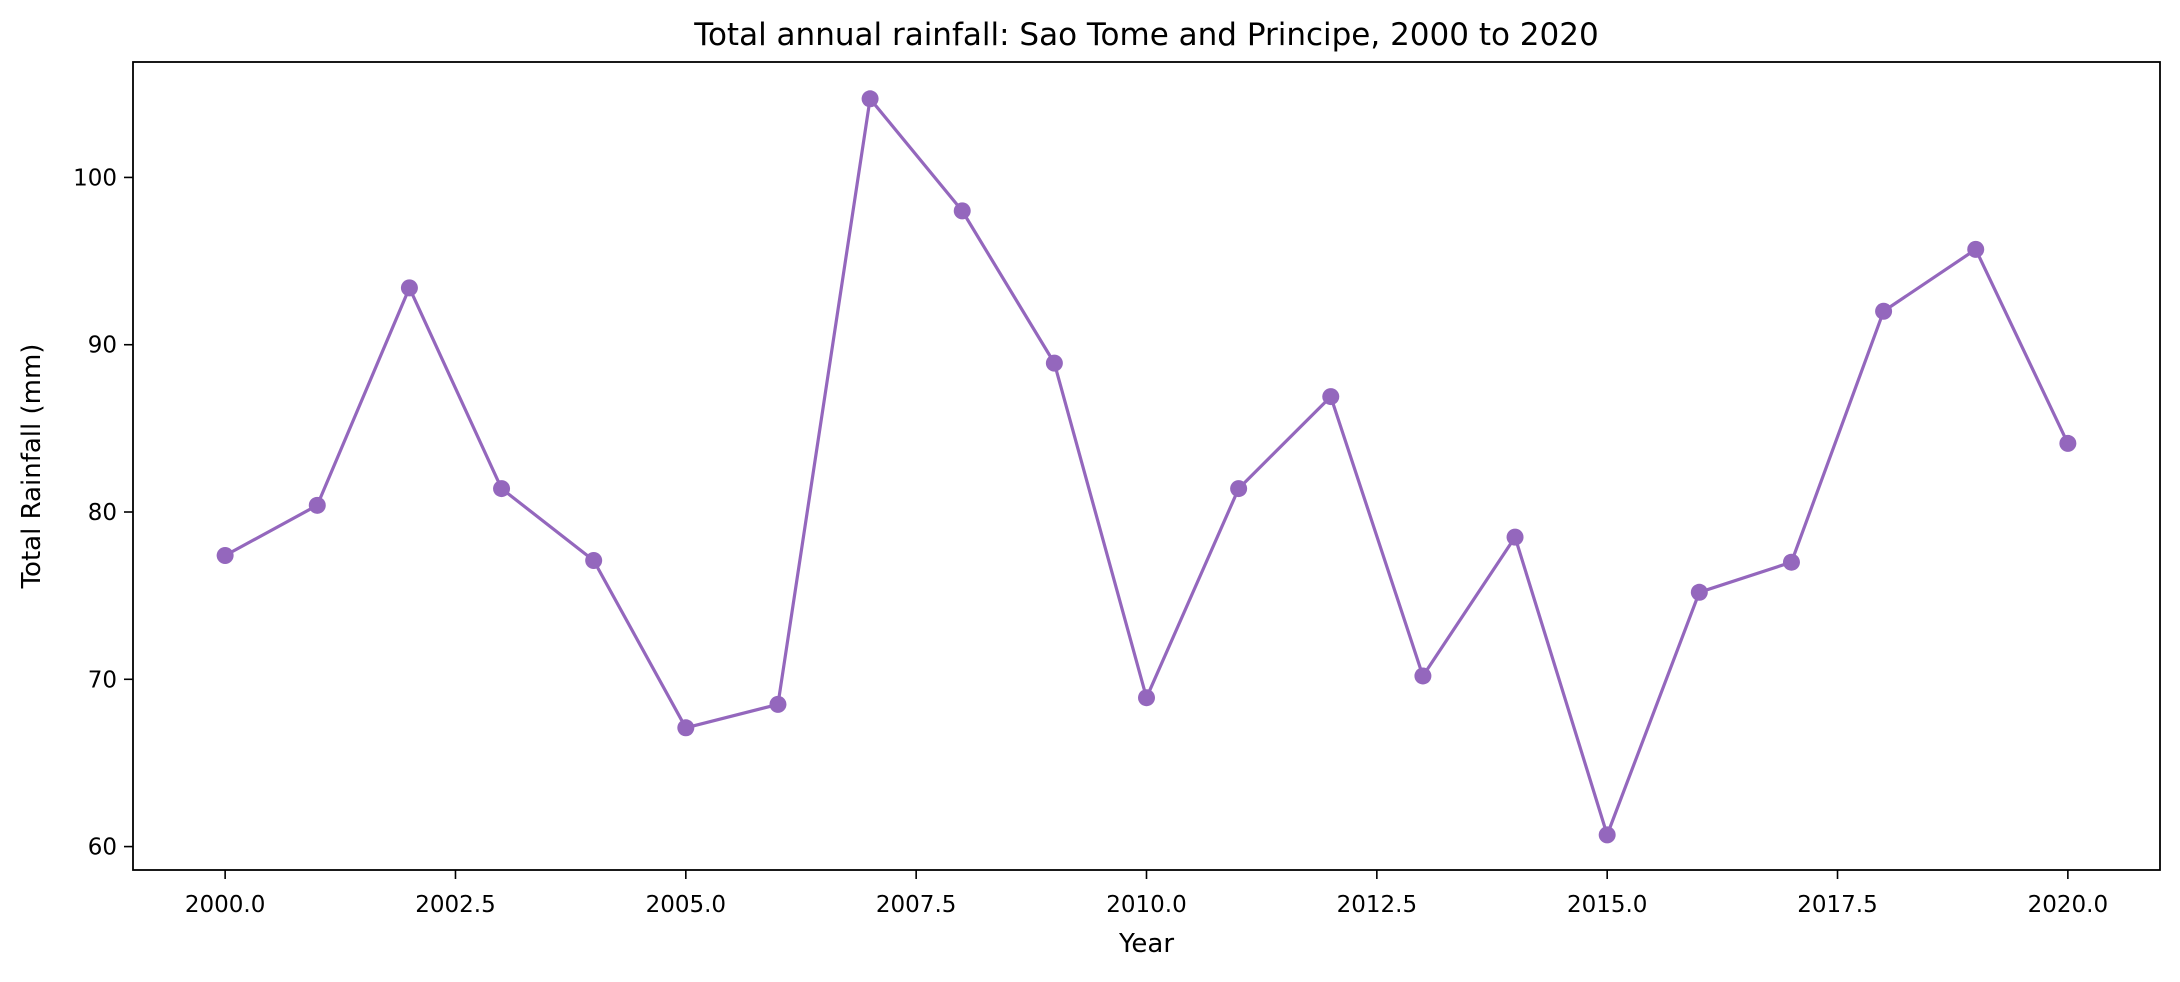 The image size is (2180, 982). I want to click on y-tick-label: 80, so click(102, 513).